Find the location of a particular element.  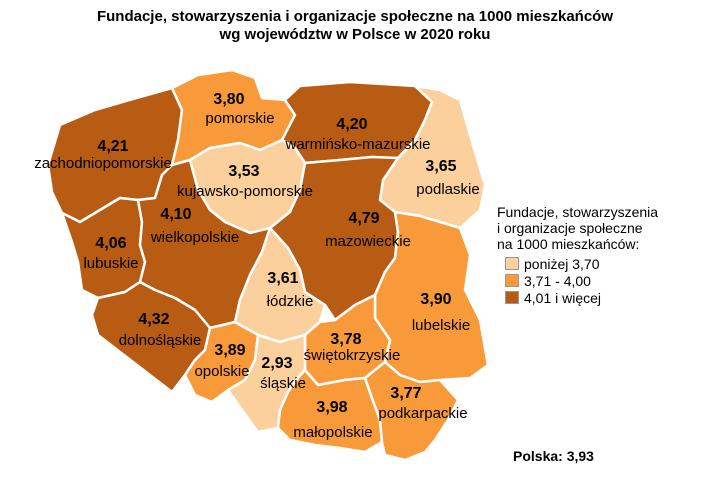

legend-item-low: poniżej 3,70 is located at coordinates (581, 263).